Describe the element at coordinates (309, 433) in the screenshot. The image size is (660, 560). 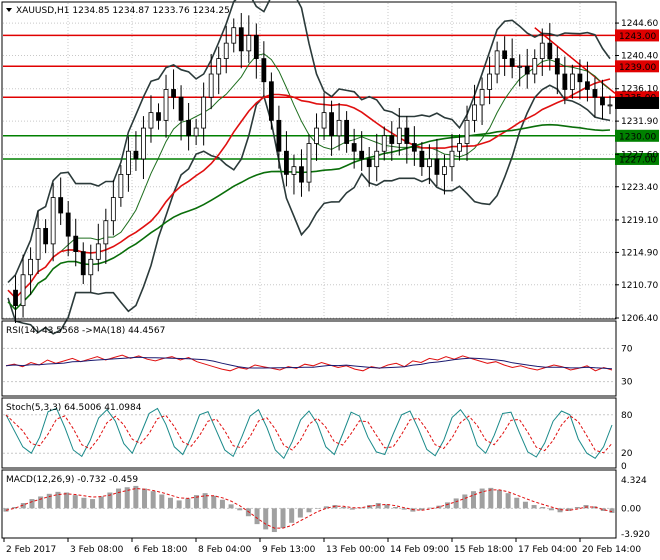
I see `stoch-main-line` at that location.